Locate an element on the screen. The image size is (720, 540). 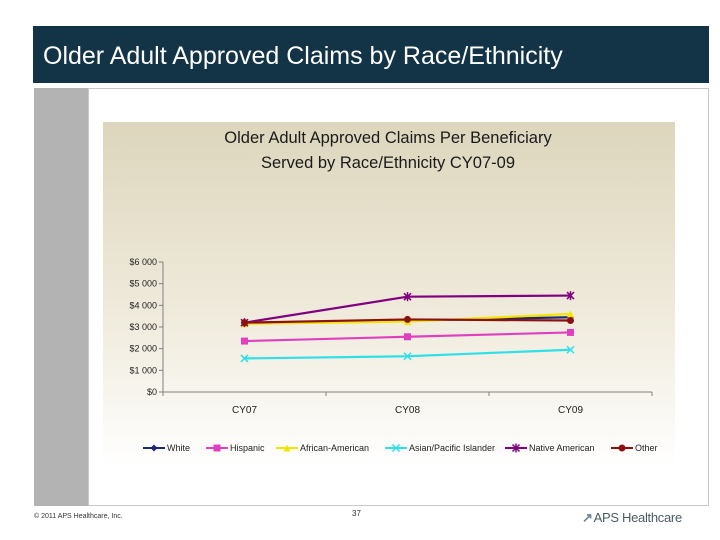
legend-marker-asian-pacific-islander is located at coordinates (396, 448).